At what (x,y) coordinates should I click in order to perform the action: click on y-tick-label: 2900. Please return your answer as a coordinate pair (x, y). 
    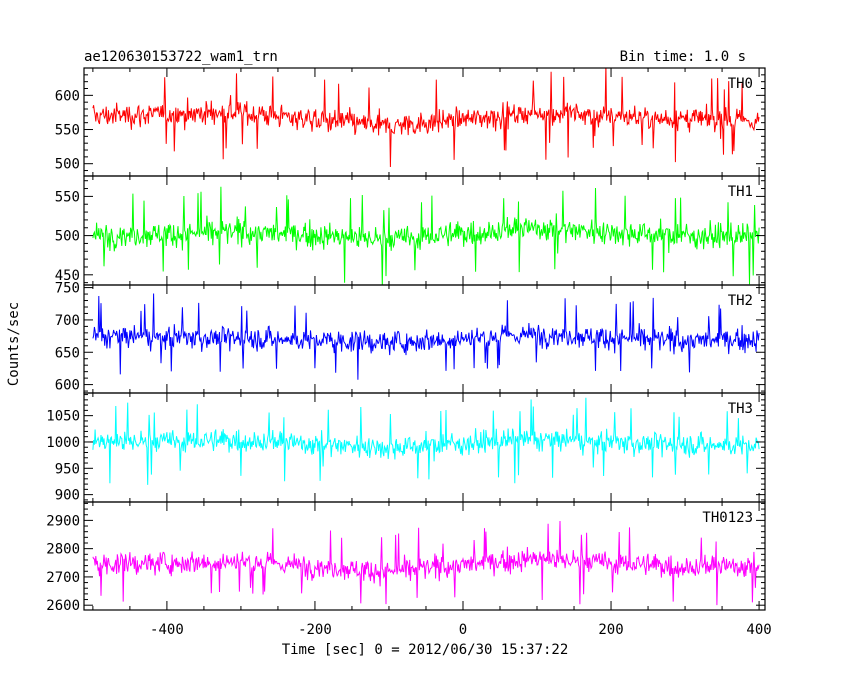
    Looking at the image, I should click on (63, 521).